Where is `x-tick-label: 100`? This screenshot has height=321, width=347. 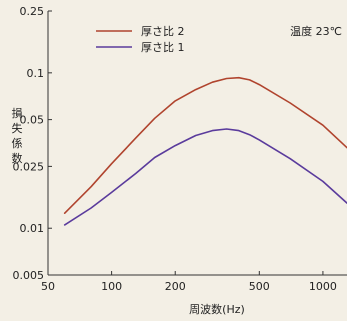
x-tick-label: 100 is located at coordinates (111, 286).